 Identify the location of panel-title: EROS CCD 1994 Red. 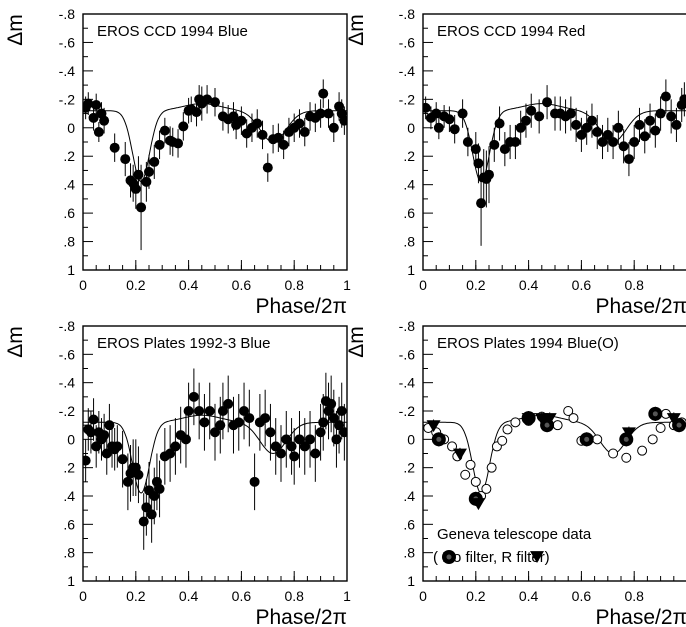
(511, 31).